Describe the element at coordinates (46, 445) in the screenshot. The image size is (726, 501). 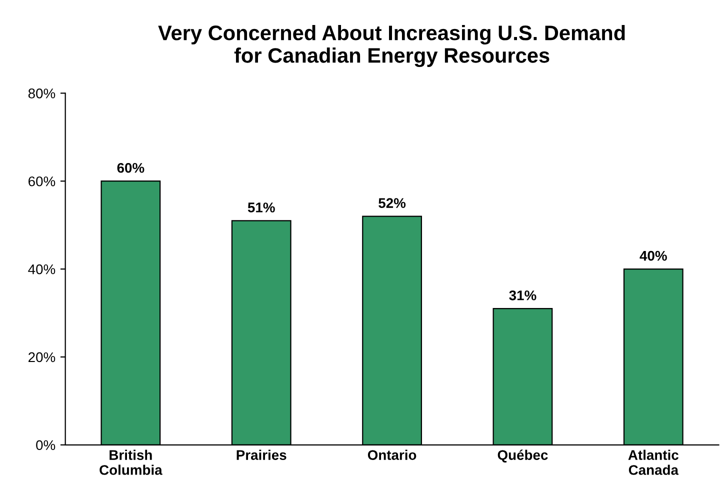
I see `y-tick-label: 0%` at that location.